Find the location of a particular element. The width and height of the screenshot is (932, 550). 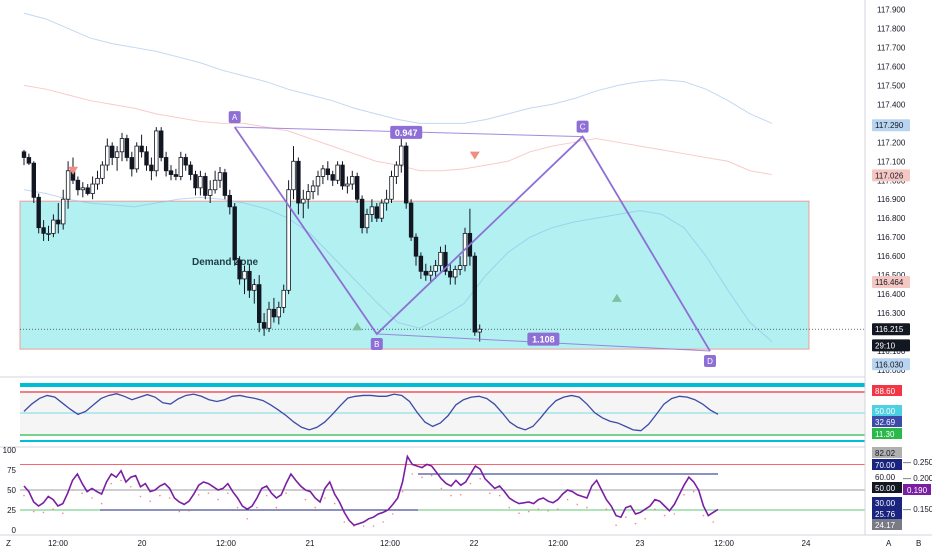

pattern-point-a: A is located at coordinates (234, 117).